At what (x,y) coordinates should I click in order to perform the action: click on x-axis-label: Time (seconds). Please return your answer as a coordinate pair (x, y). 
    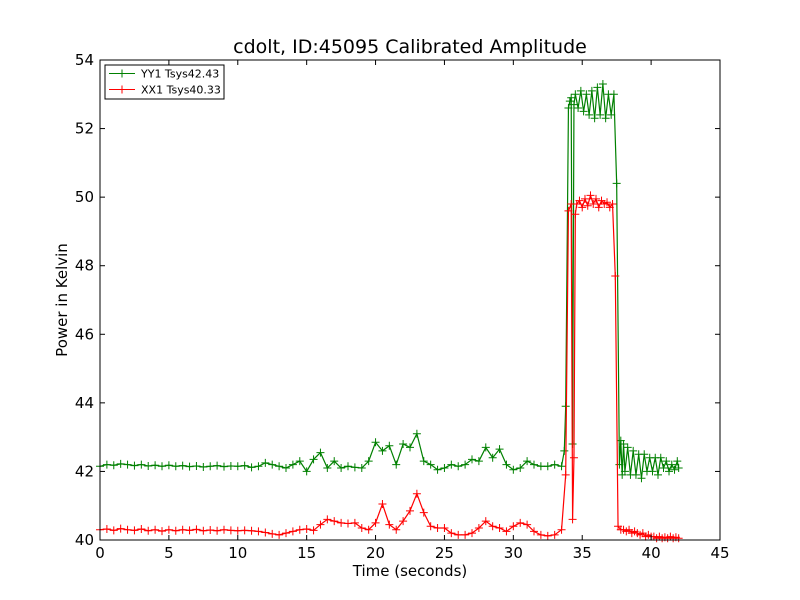
    Looking at the image, I should click on (410, 571).